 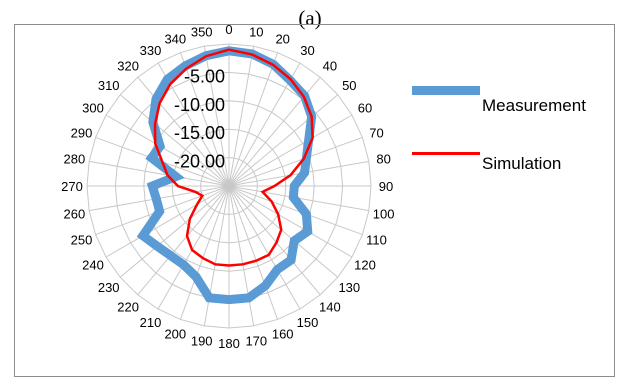 What do you see at coordinates (384, 213) in the screenshot?
I see `angle-tick-label: 100` at bounding box center [384, 213].